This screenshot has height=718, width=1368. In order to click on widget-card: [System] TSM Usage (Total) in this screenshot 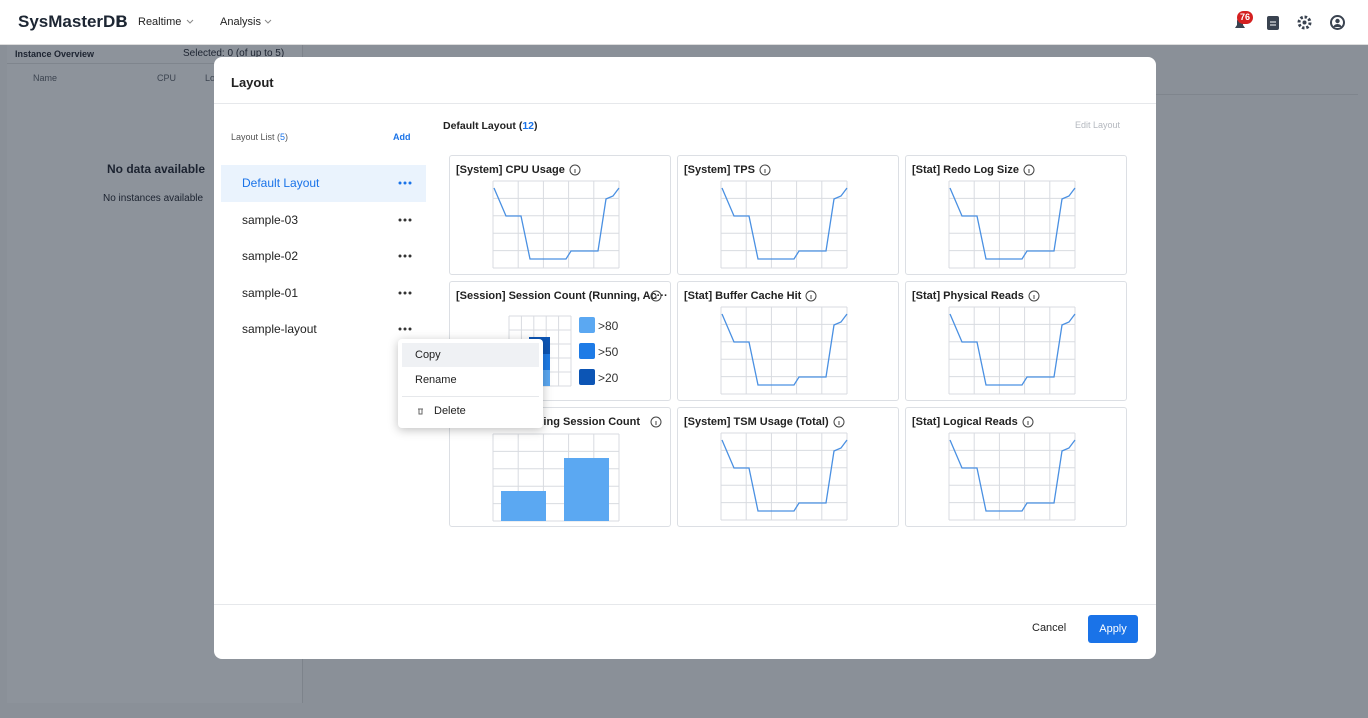, I will do `click(788, 467)`.